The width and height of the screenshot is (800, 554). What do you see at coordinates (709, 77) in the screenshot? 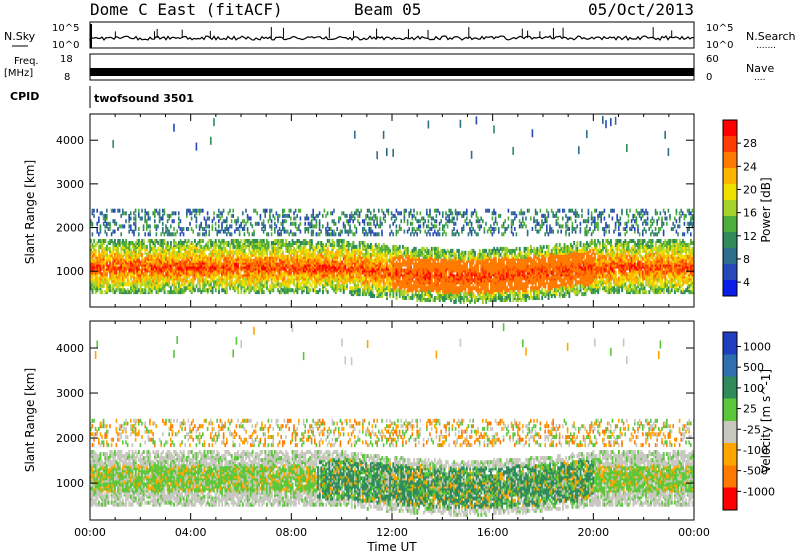
I see `freq-right-tick-bottom: 0` at bounding box center [709, 77].